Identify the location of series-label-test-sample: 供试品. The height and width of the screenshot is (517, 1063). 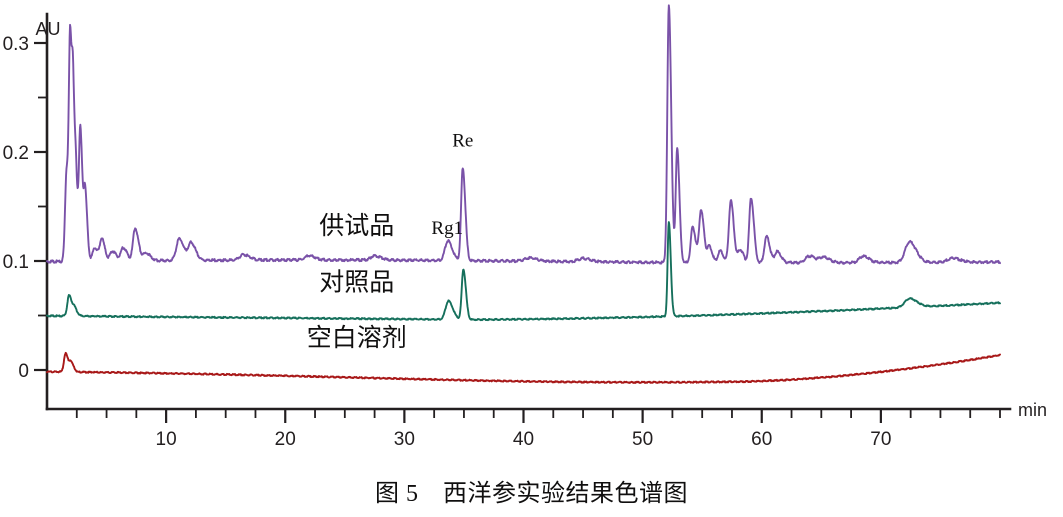
(356, 226).